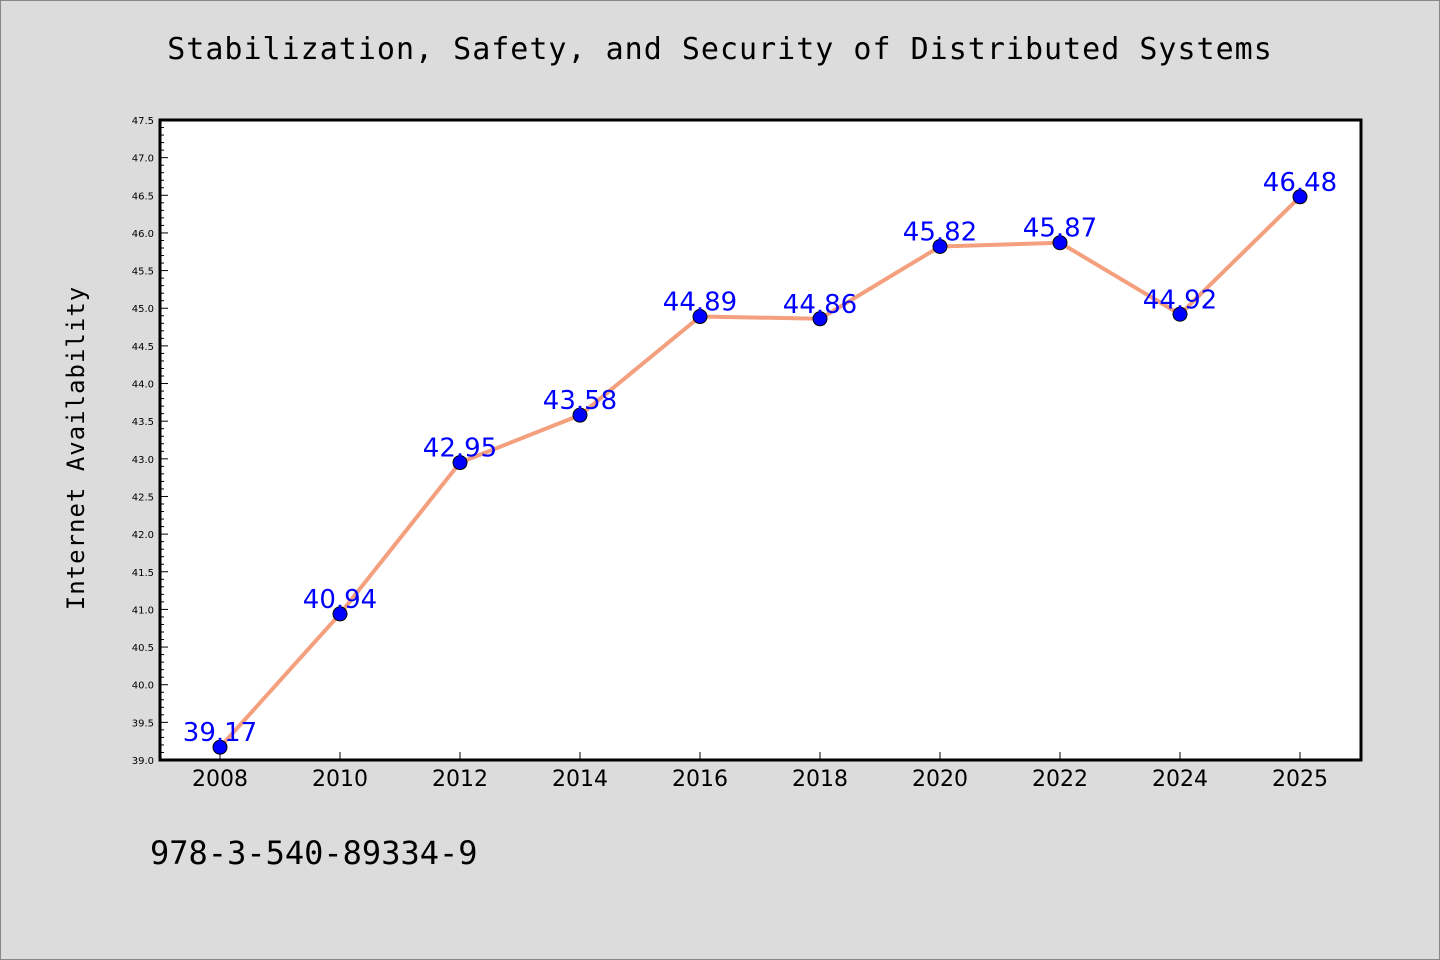  Describe the element at coordinates (700, 303) in the screenshot. I see `data-label: 44.89` at that location.